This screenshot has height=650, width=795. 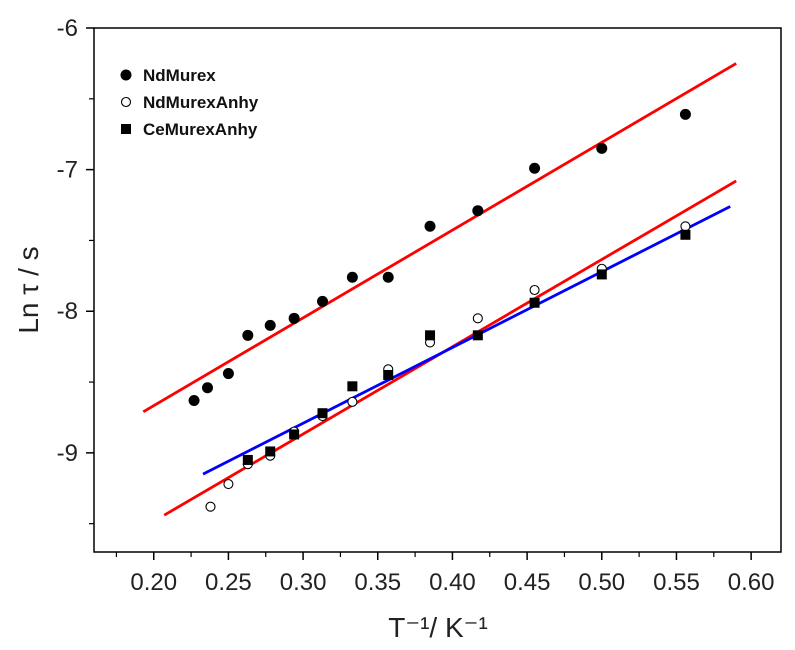 I want to click on legend-marker-ndmurexanhy, so click(x=126, y=102).